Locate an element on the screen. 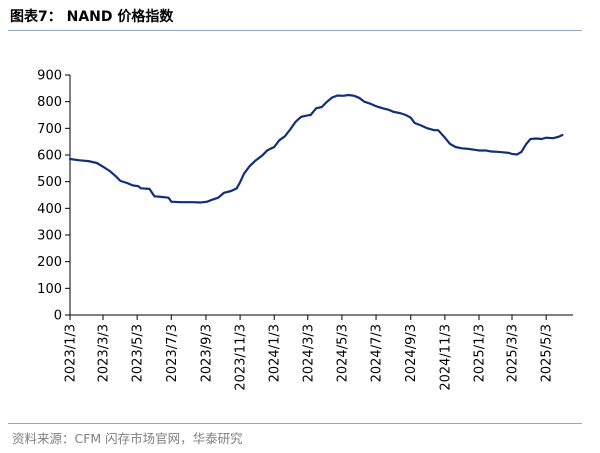 The image size is (600, 453). y-tick-label: 700 is located at coordinates (49, 129).